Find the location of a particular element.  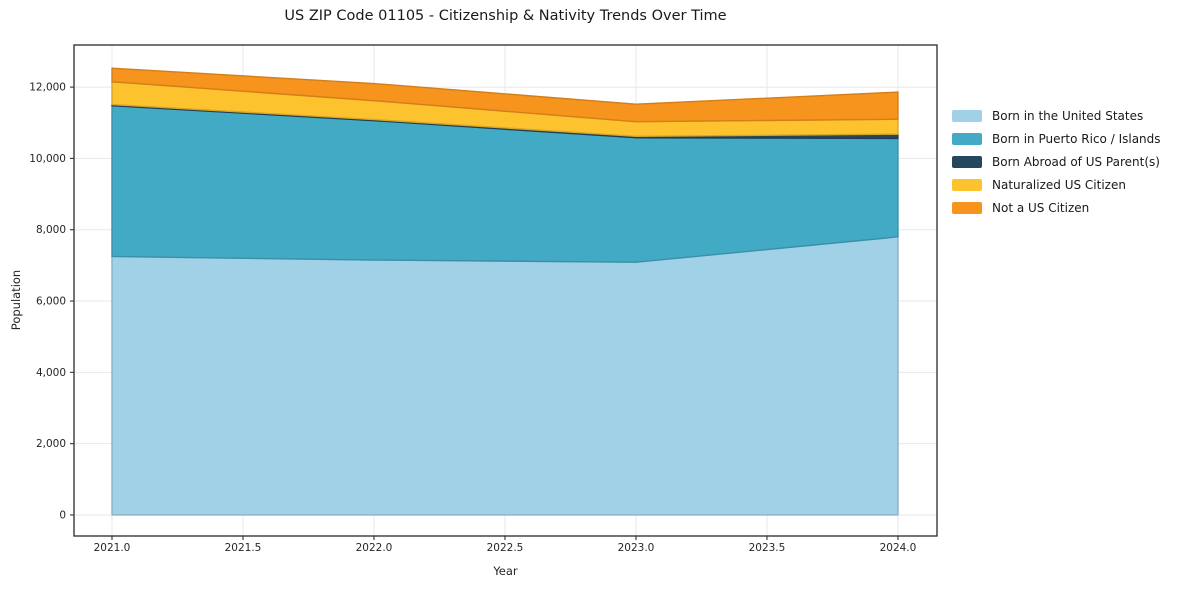

y-tick-label: 4,000 is located at coordinates (51, 373).